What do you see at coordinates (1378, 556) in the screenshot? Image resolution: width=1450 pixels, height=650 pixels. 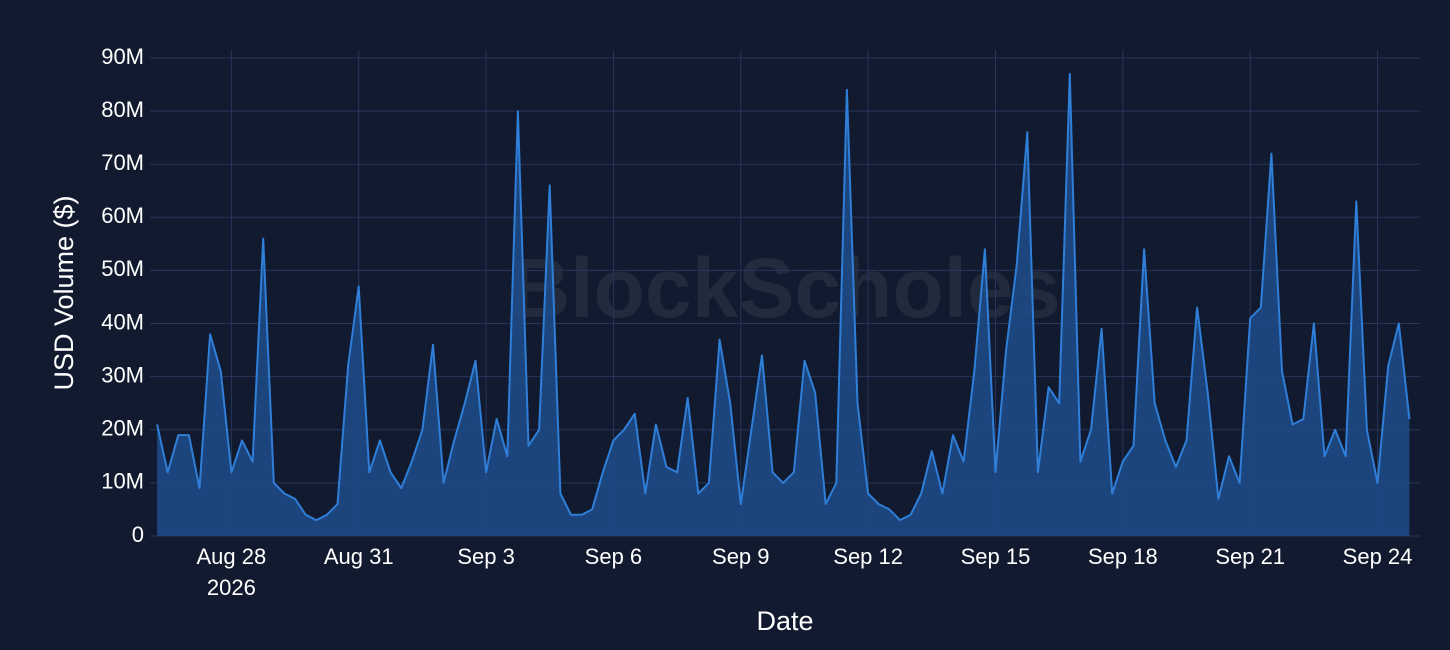 I see `x-tick-label: Sep 24` at bounding box center [1378, 556].